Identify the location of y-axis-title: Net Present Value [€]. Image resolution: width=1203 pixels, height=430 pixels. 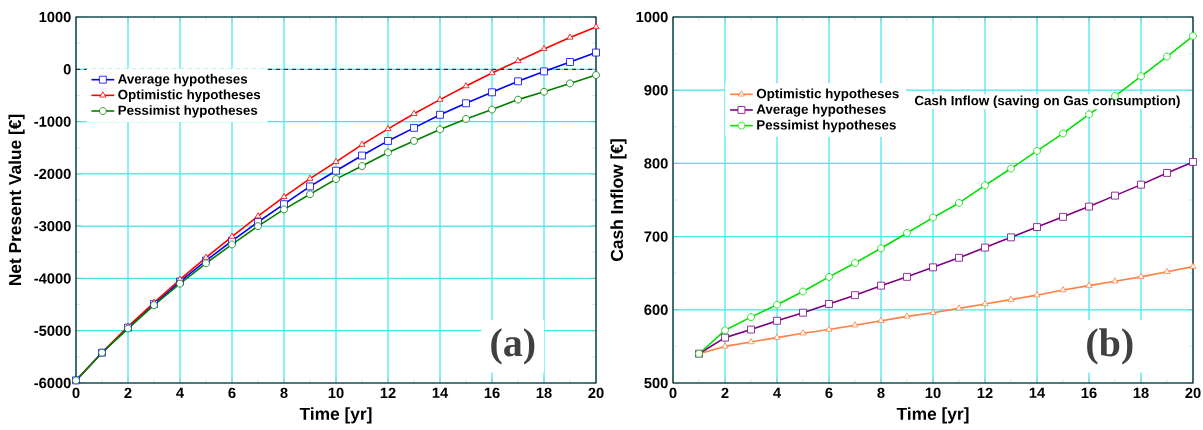
(16, 200).